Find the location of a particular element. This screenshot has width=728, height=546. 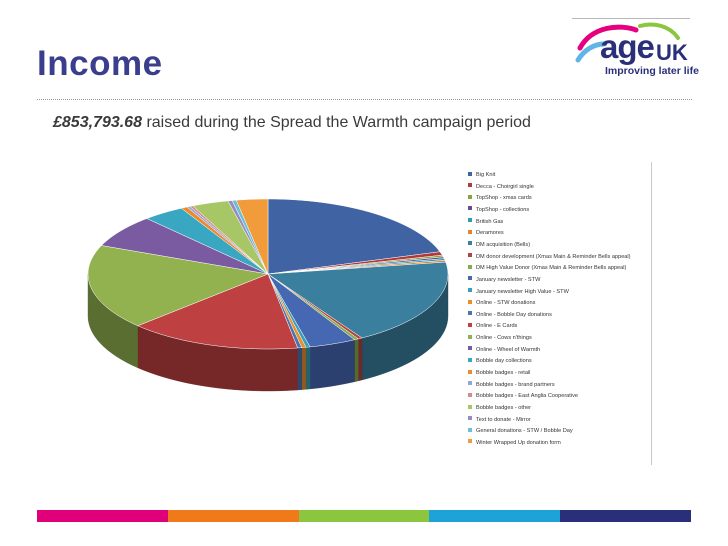

legend-item: Text to donate - Mirror is located at coordinates (499, 420).